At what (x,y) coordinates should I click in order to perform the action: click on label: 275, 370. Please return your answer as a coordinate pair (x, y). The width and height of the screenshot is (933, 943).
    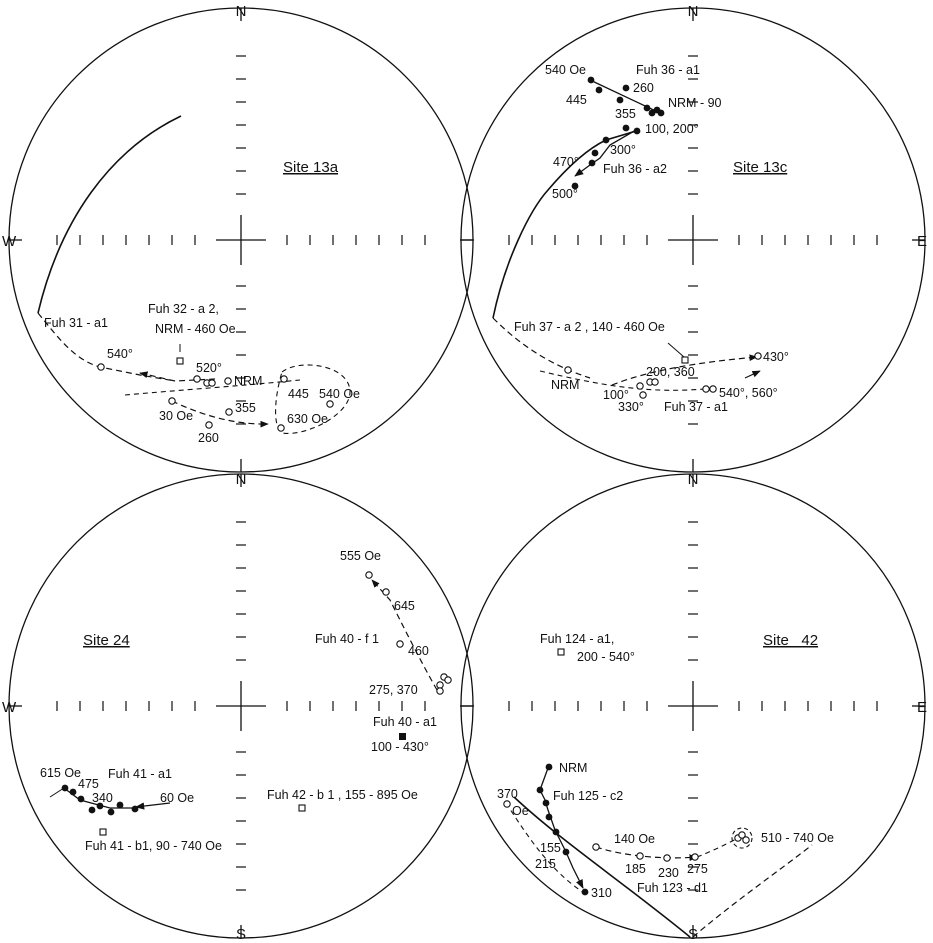
    Looking at the image, I should click on (393, 690).